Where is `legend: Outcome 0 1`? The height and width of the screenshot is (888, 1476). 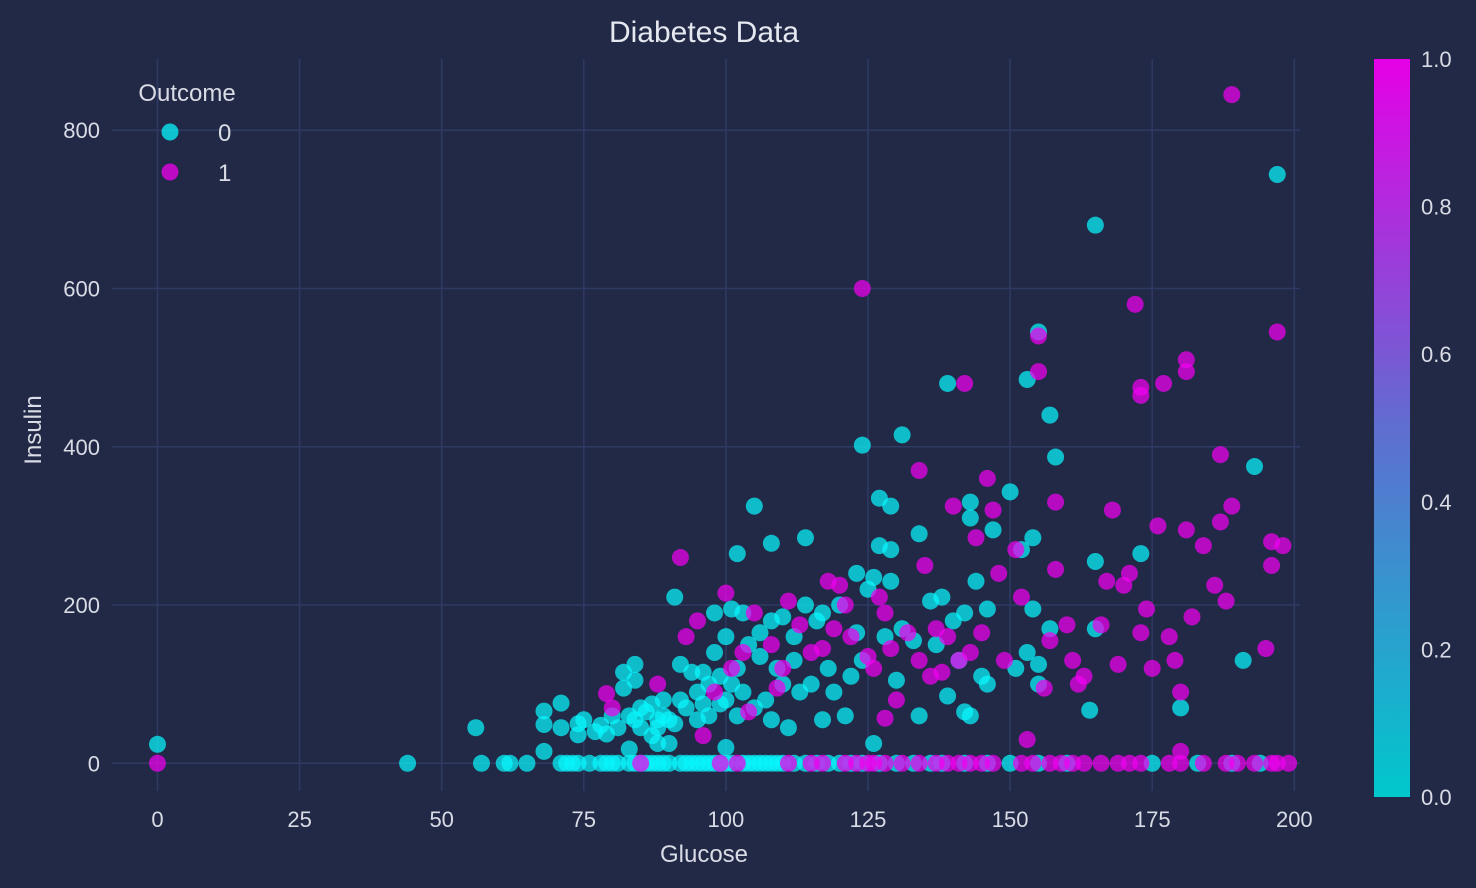 legend: Outcome 0 1 is located at coordinates (186, 133).